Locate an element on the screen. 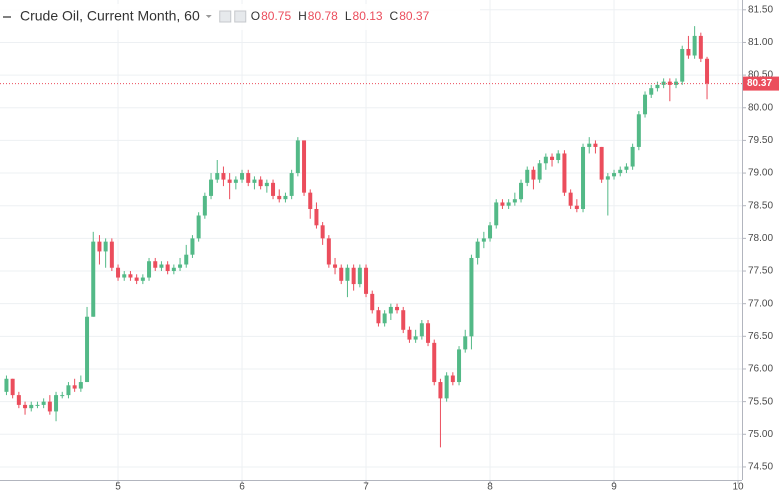 The image size is (779, 495). close-icon is located at coordinates (240, 16).